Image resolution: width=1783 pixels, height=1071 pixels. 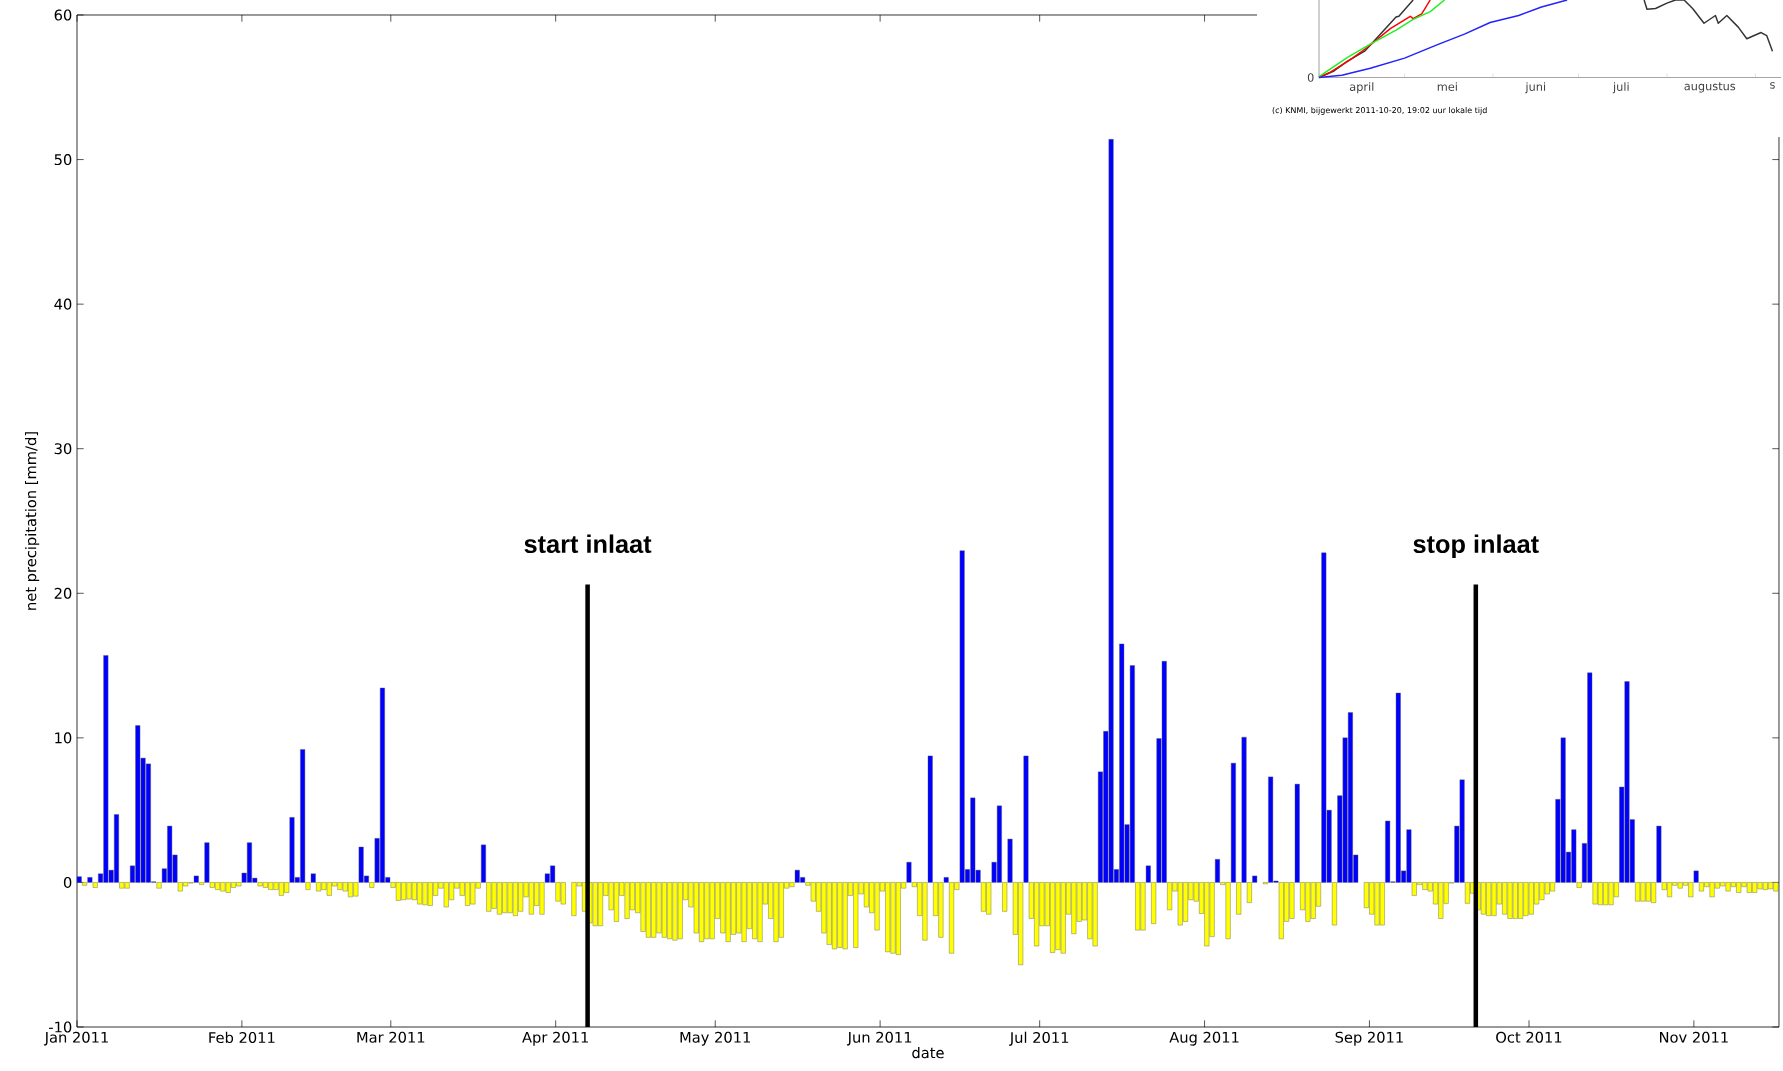 I want to click on x-tick-label: Jun 2011, so click(x=879, y=1038).